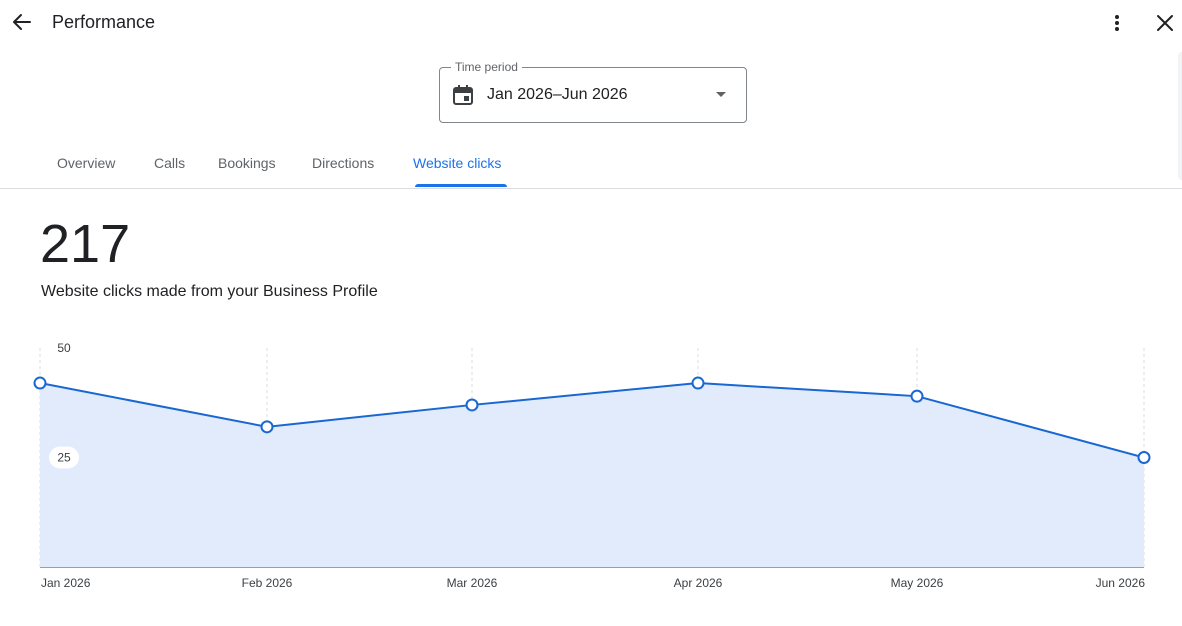 The height and width of the screenshot is (626, 1182). What do you see at coordinates (917, 583) in the screenshot?
I see `x-tick-label: May 2026` at bounding box center [917, 583].